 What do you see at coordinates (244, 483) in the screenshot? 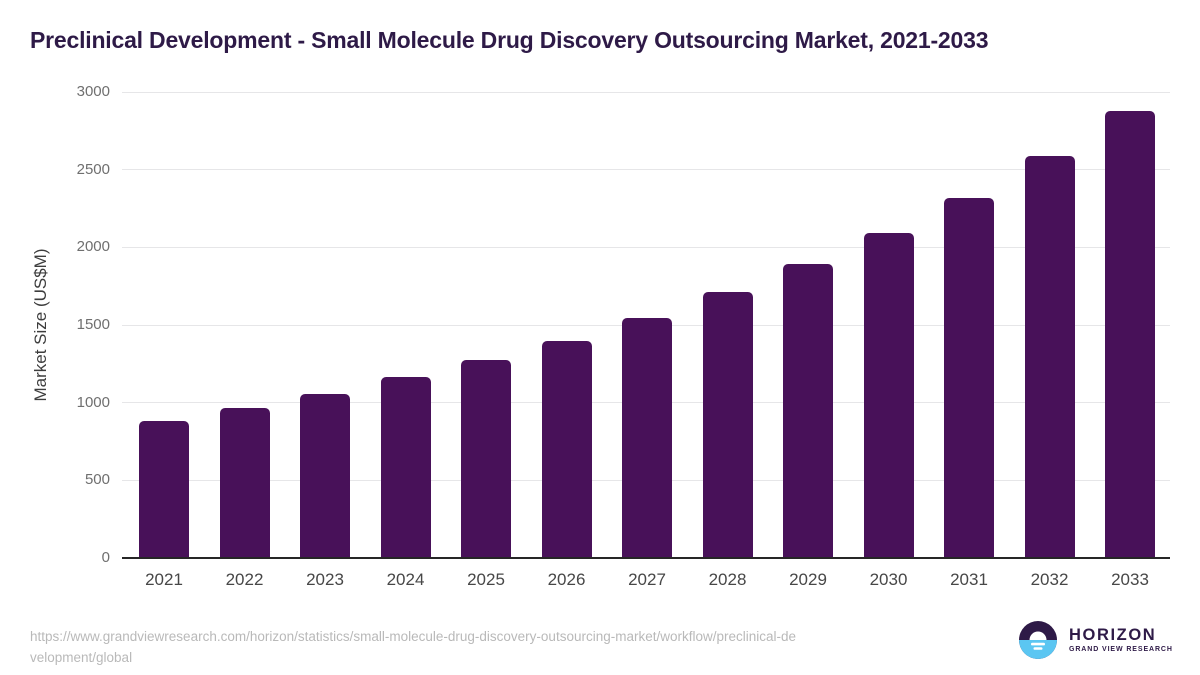
I see `bar-2022` at bounding box center [244, 483].